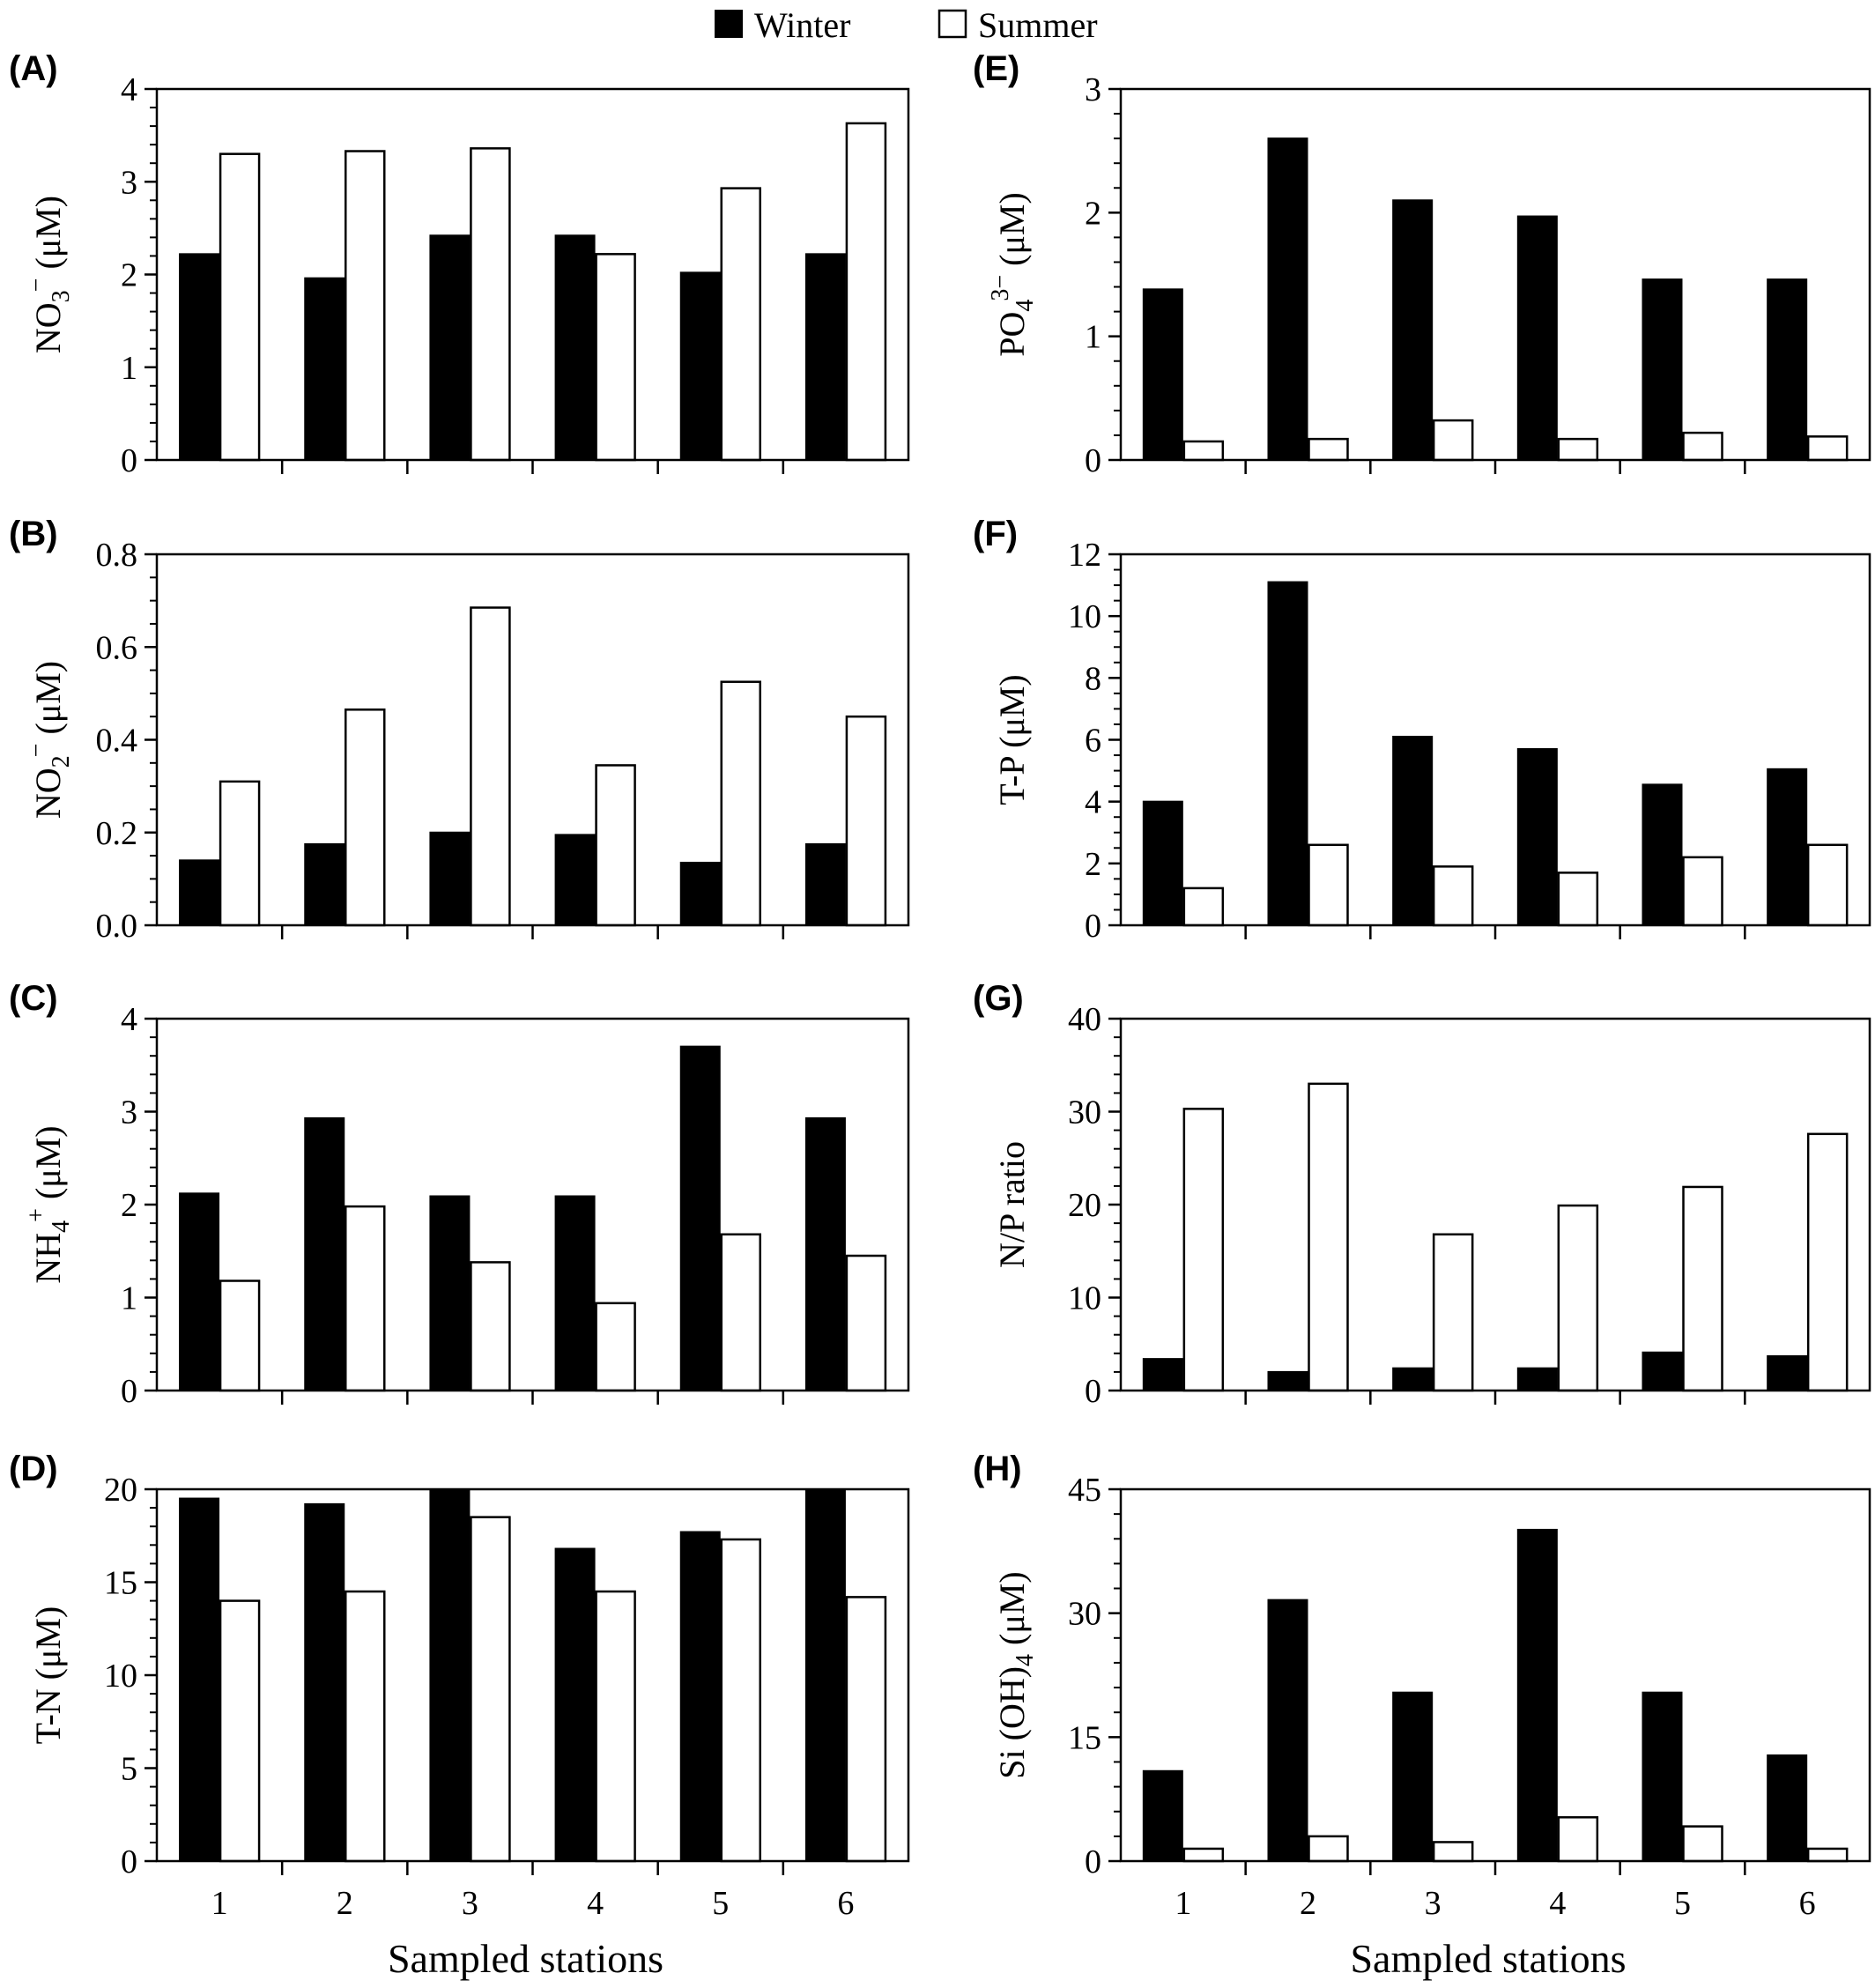  What do you see at coordinates (219, 1904) in the screenshot?
I see `x-tick-label: 1` at bounding box center [219, 1904].